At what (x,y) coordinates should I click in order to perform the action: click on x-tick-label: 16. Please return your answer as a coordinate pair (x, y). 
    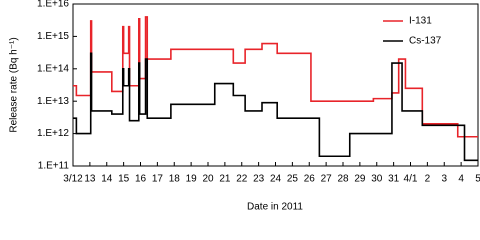
    Looking at the image, I should click on (141, 179).